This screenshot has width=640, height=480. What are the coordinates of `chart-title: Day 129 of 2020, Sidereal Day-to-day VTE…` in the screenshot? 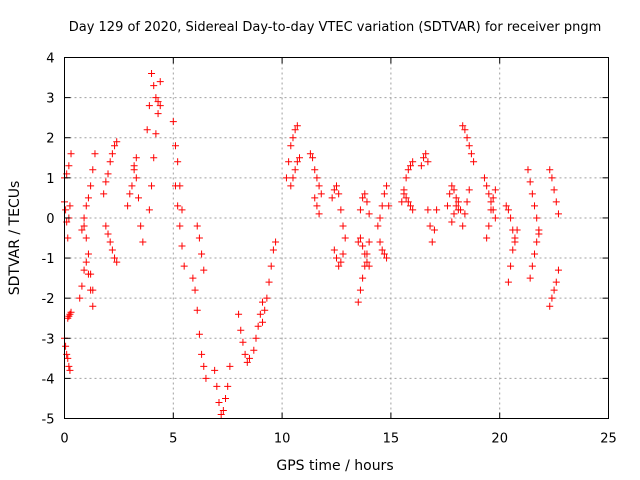 It's located at (335, 27).